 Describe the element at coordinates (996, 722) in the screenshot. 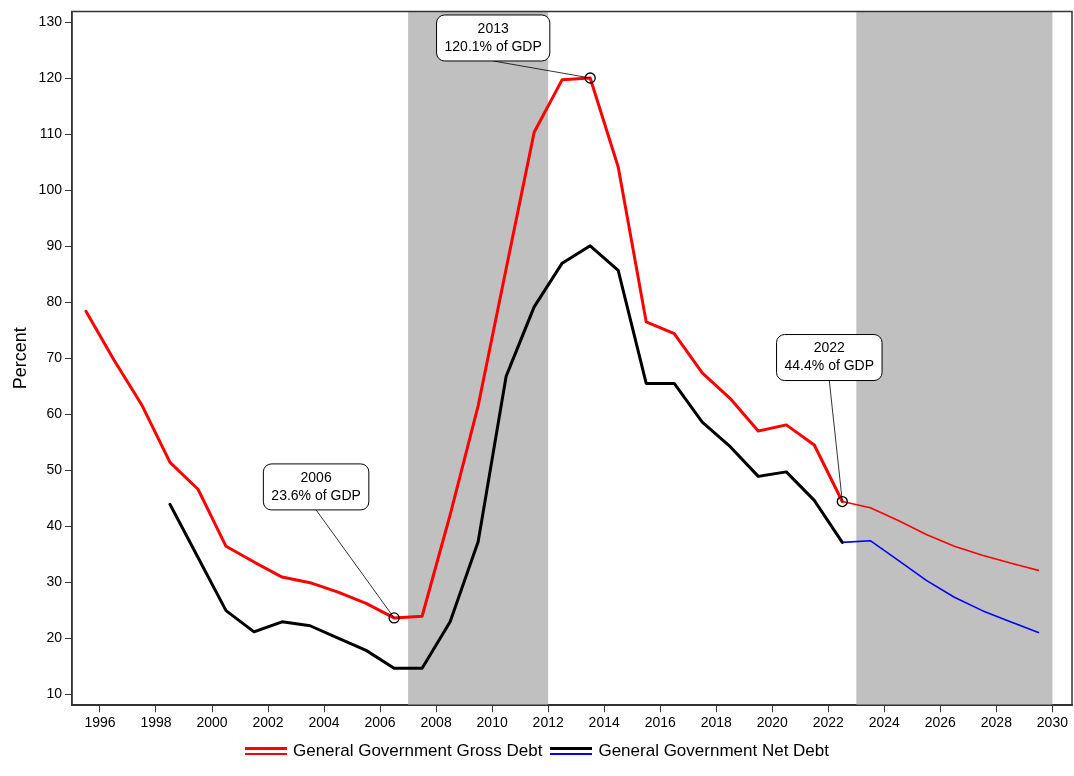

I see `x-tick-label: 2028` at that location.